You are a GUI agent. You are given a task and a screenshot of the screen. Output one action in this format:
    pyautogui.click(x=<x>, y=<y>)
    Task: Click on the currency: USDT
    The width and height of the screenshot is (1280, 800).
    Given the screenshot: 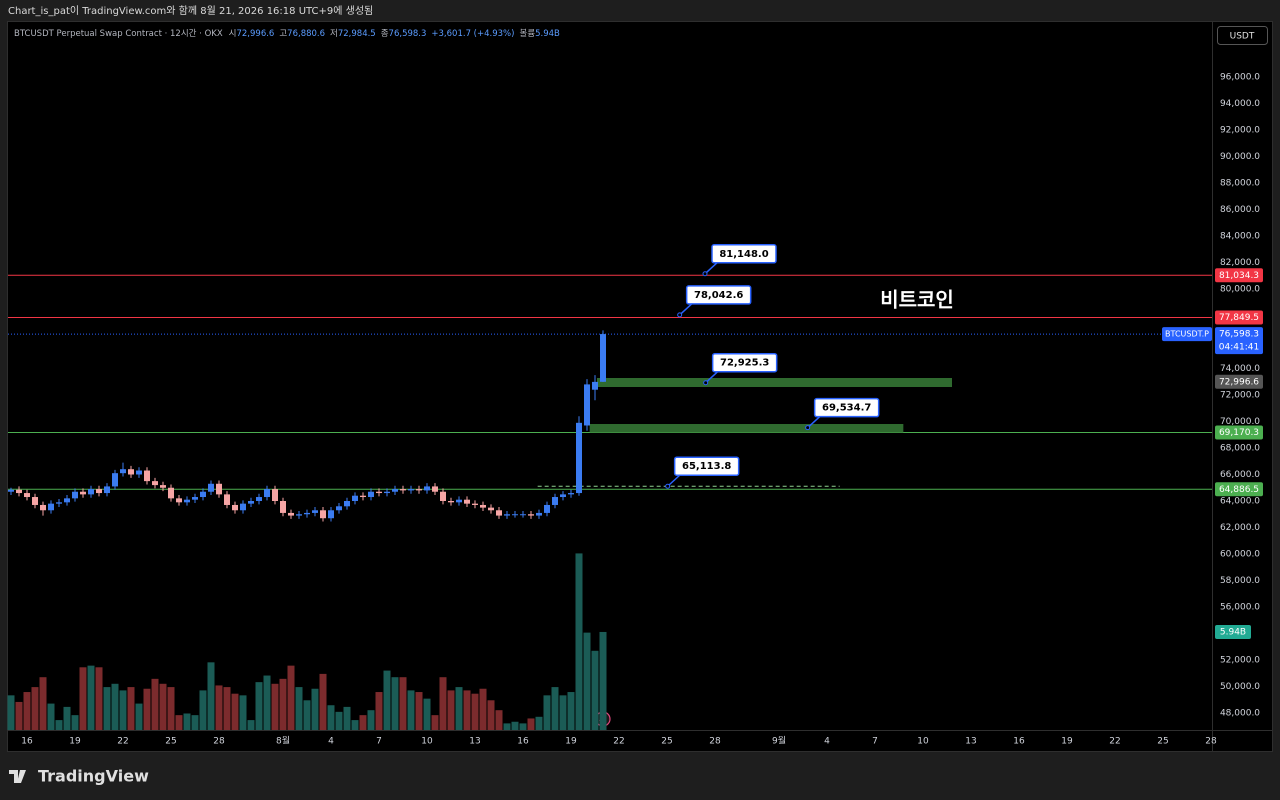 What is the action you would take?
    pyautogui.click(x=1242, y=37)
    